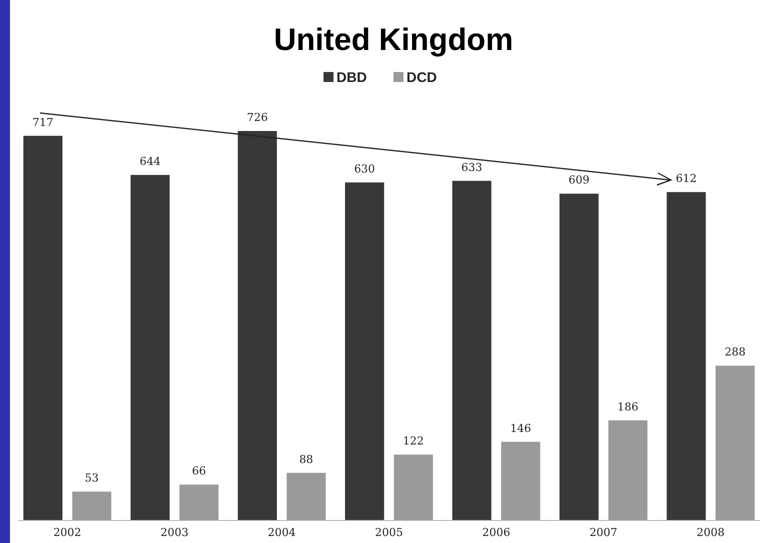 The width and height of the screenshot is (777, 543). Describe the element at coordinates (351, 77) in the screenshot. I see `legend-label: DBD` at that location.